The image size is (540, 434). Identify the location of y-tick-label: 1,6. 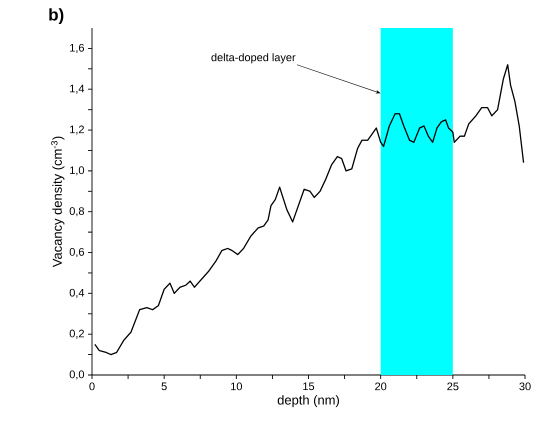
(77, 48).